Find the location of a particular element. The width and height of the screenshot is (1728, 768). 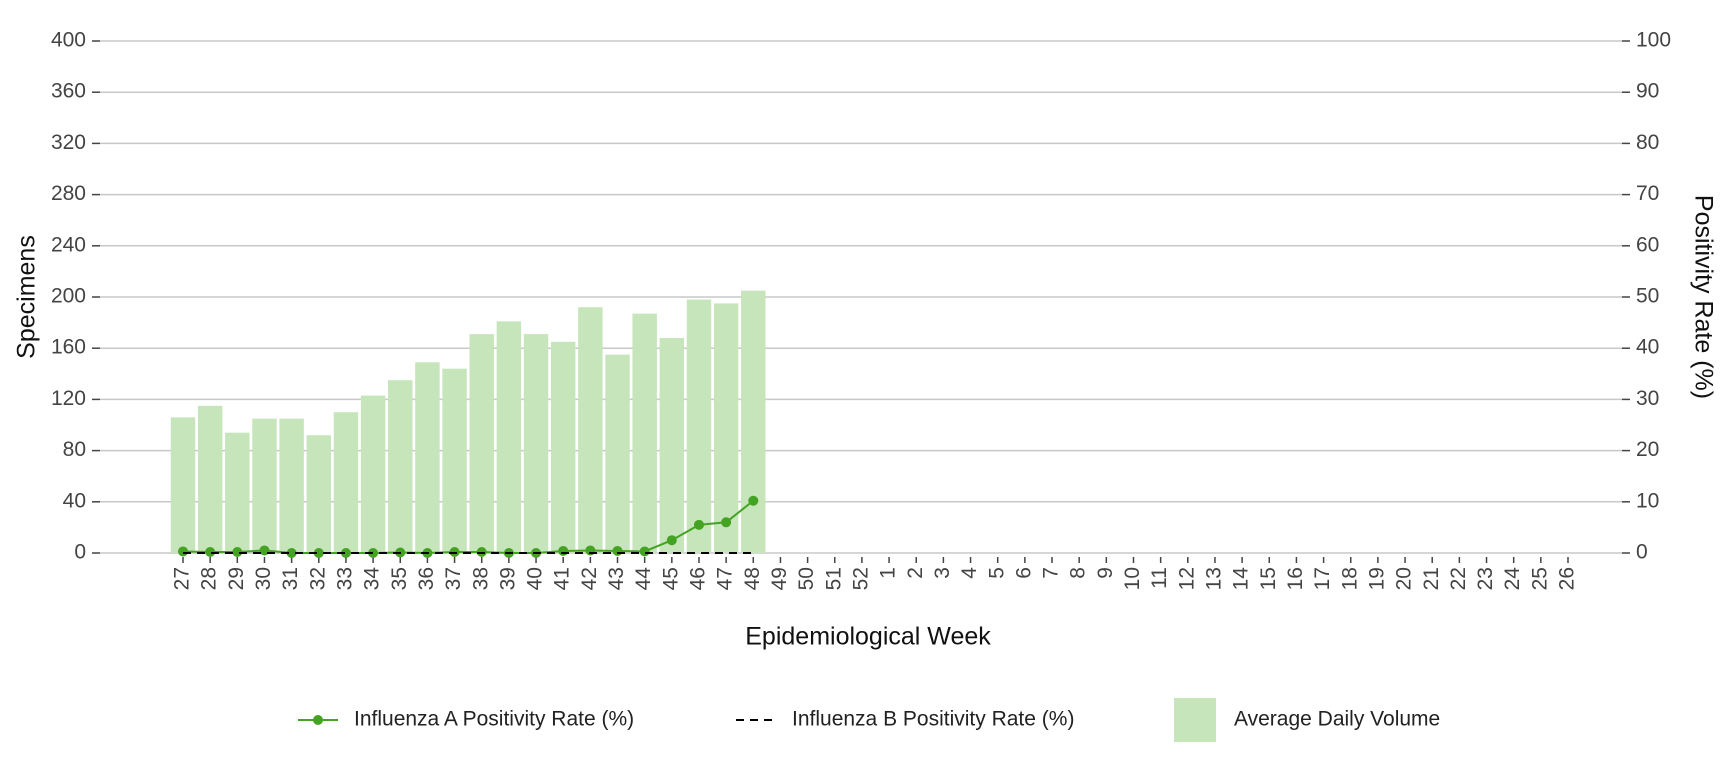

x-tick-label: 51 is located at coordinates (833, 578).